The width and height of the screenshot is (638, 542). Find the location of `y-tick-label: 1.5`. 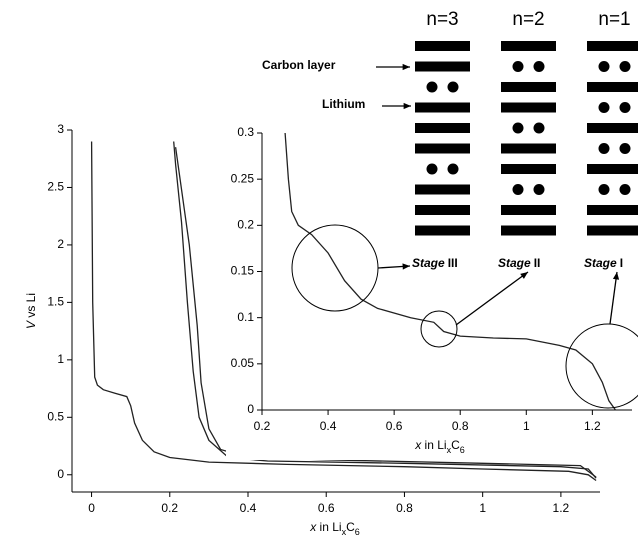

y-tick-label: 1.5 is located at coordinates (55, 302).